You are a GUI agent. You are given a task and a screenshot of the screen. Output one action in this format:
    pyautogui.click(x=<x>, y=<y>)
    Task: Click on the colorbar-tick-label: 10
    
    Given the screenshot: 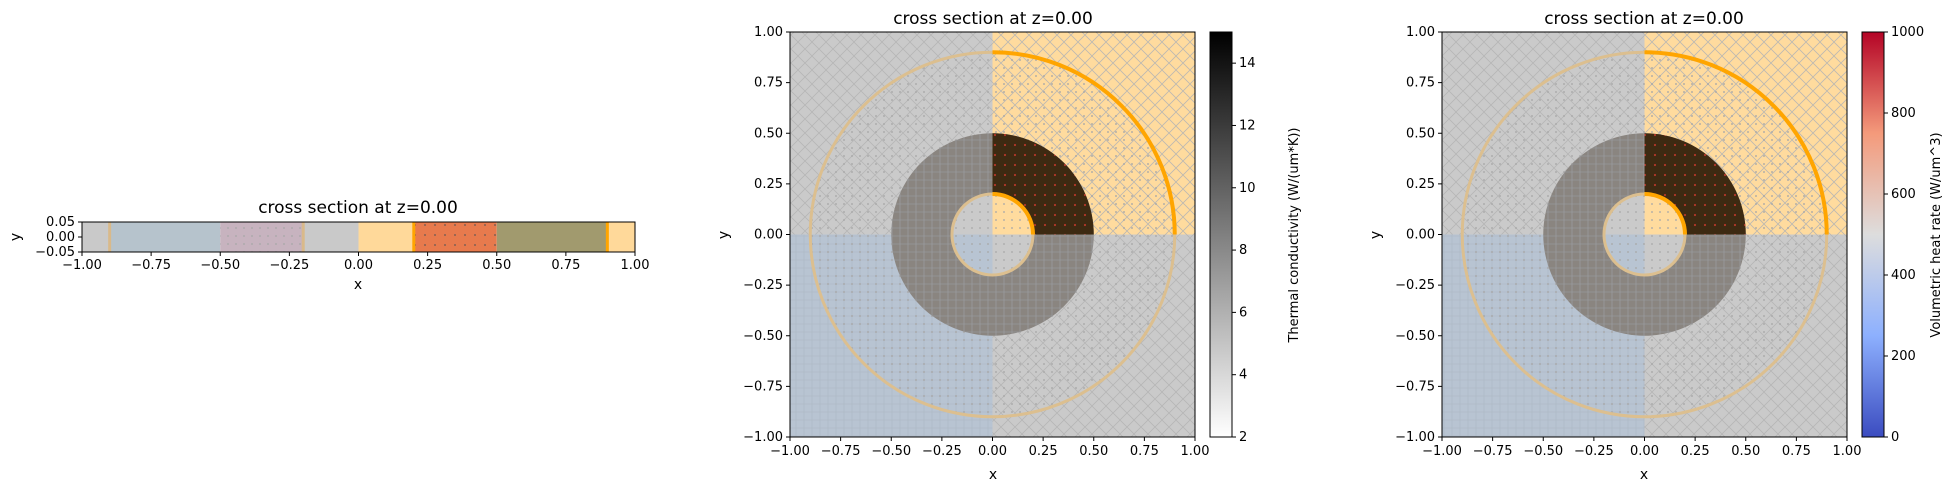 What is the action you would take?
    pyautogui.click(x=1247, y=188)
    